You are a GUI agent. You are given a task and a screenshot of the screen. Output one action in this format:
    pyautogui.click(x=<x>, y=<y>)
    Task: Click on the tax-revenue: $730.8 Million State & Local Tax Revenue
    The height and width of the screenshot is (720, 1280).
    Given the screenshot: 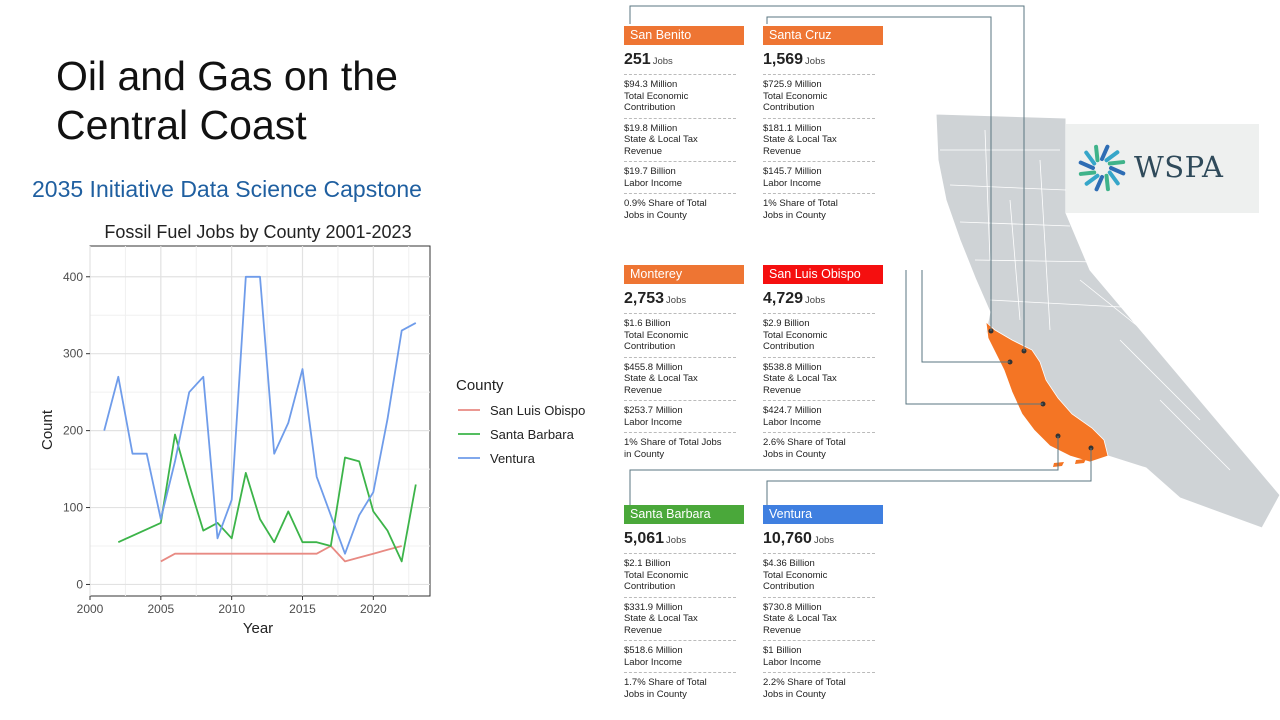 What is the action you would take?
    pyautogui.click(x=819, y=619)
    